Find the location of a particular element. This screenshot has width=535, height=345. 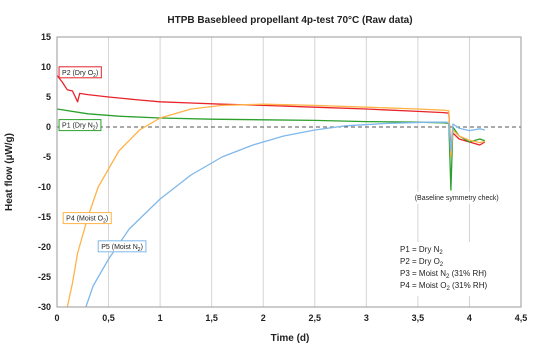

annotation-label: P4 (Moist O2) is located at coordinates (87, 218).